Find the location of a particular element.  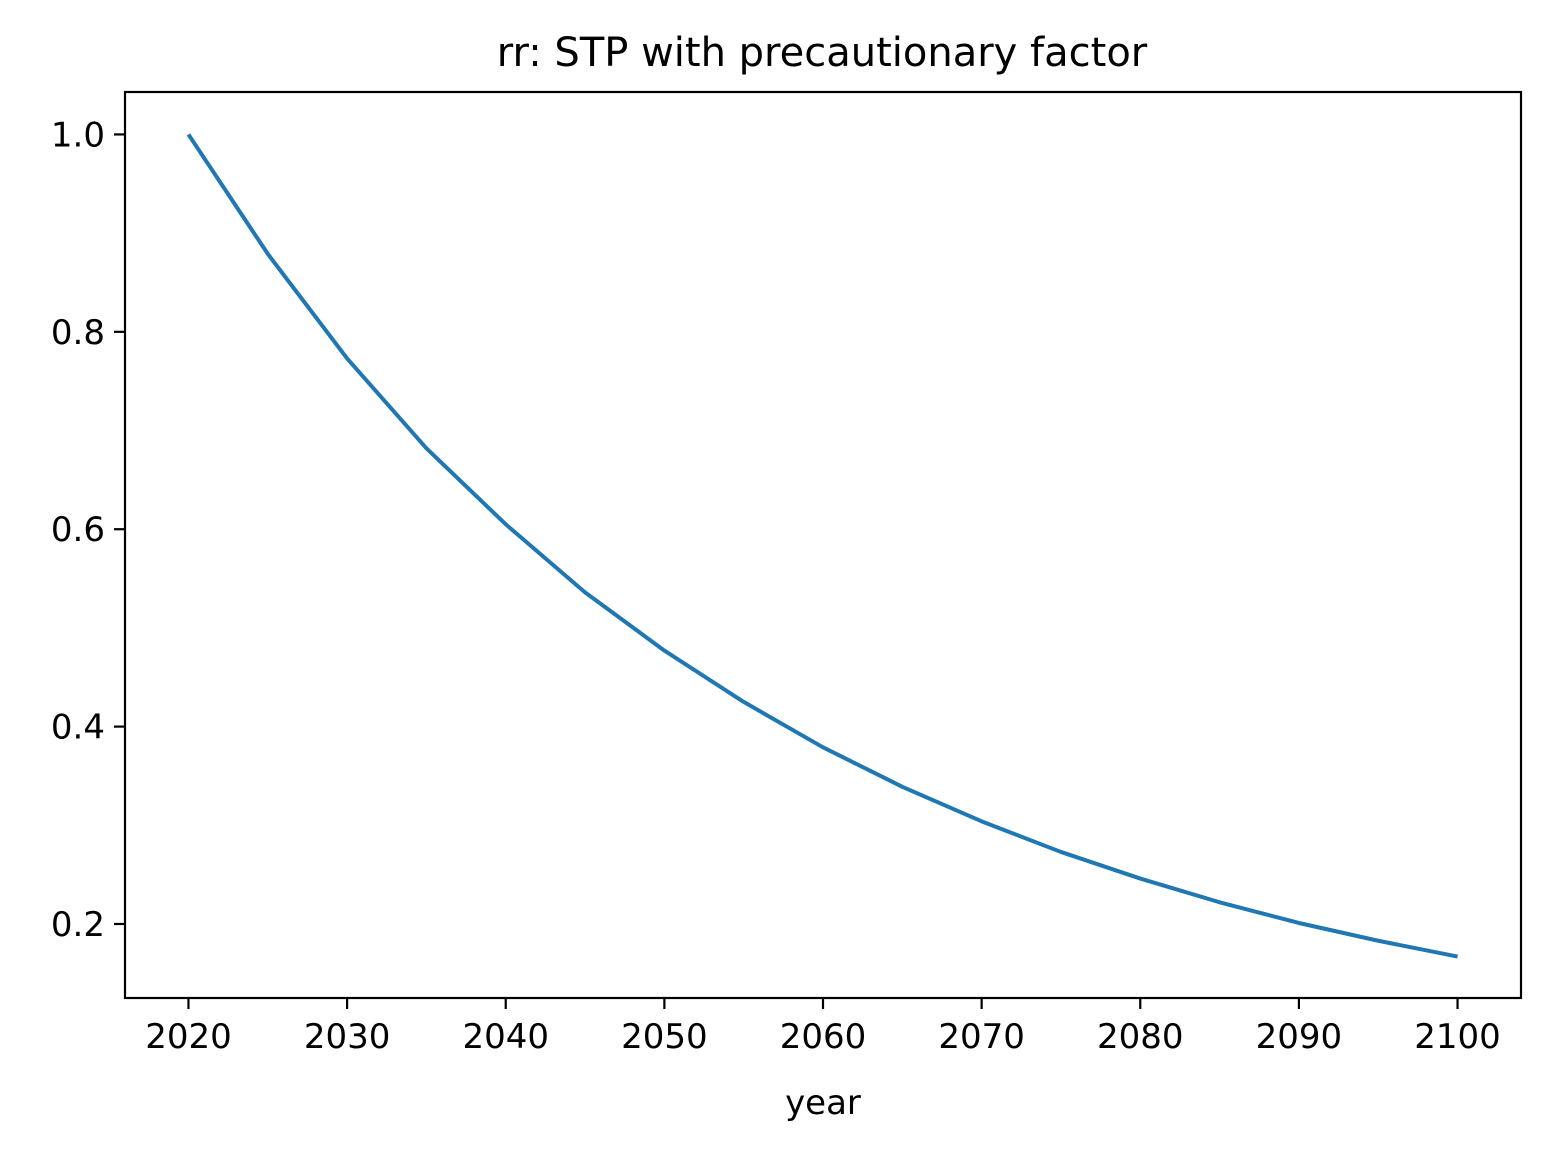

x-tick-label: 2030 is located at coordinates (347, 1037).